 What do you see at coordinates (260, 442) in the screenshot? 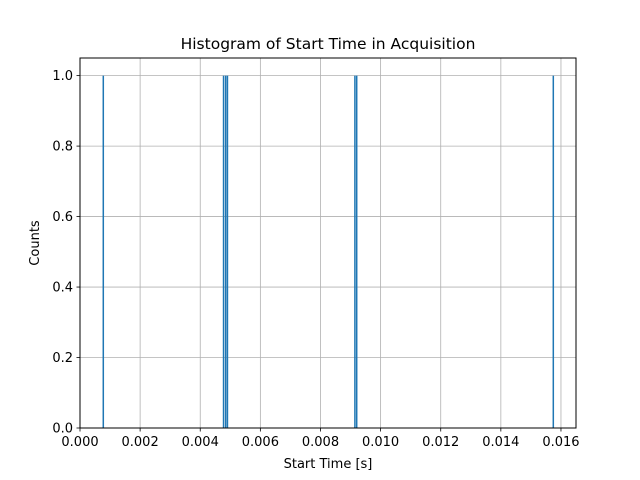
I see `x-tick-label: 0.006` at bounding box center [260, 442].